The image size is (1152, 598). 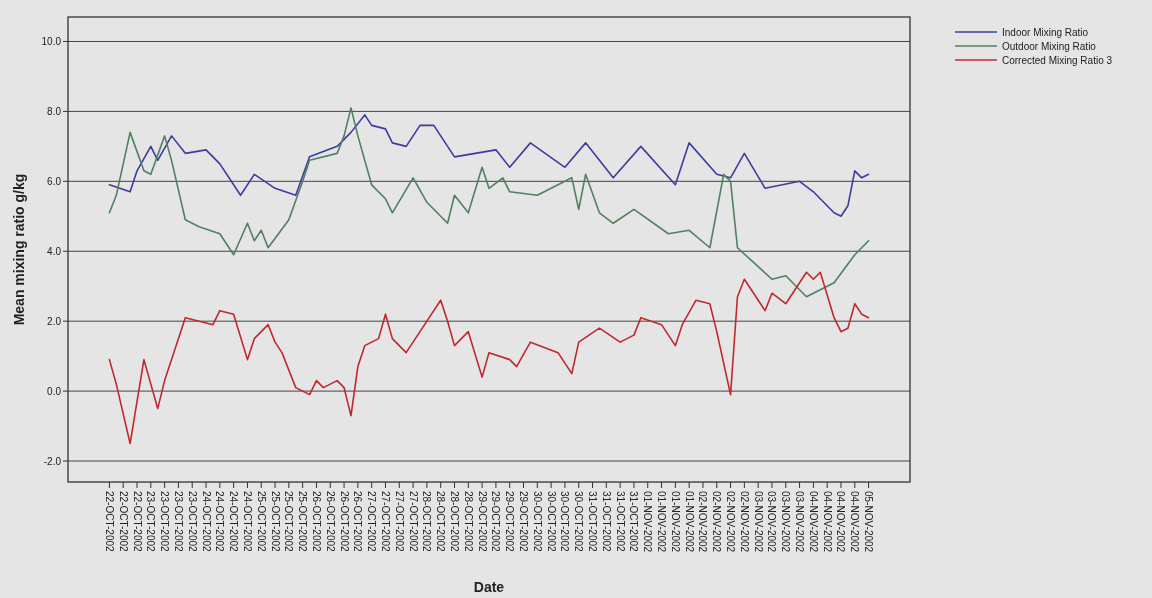 I want to click on y-tick-label: 4.0, so click(x=54, y=251).